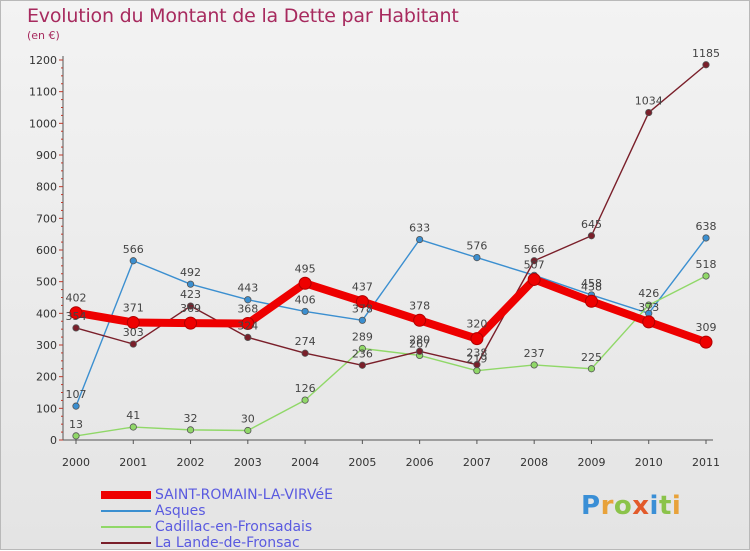 This screenshot has height=551, width=750. Describe the element at coordinates (76, 462) in the screenshot. I see `x-tick-label: 2000` at that location.